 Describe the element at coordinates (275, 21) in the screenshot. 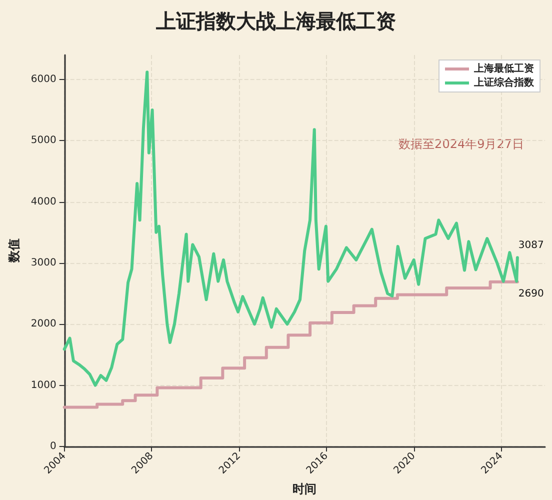

I see `chart-title: 上证指数大战上海最低工资` at that location.